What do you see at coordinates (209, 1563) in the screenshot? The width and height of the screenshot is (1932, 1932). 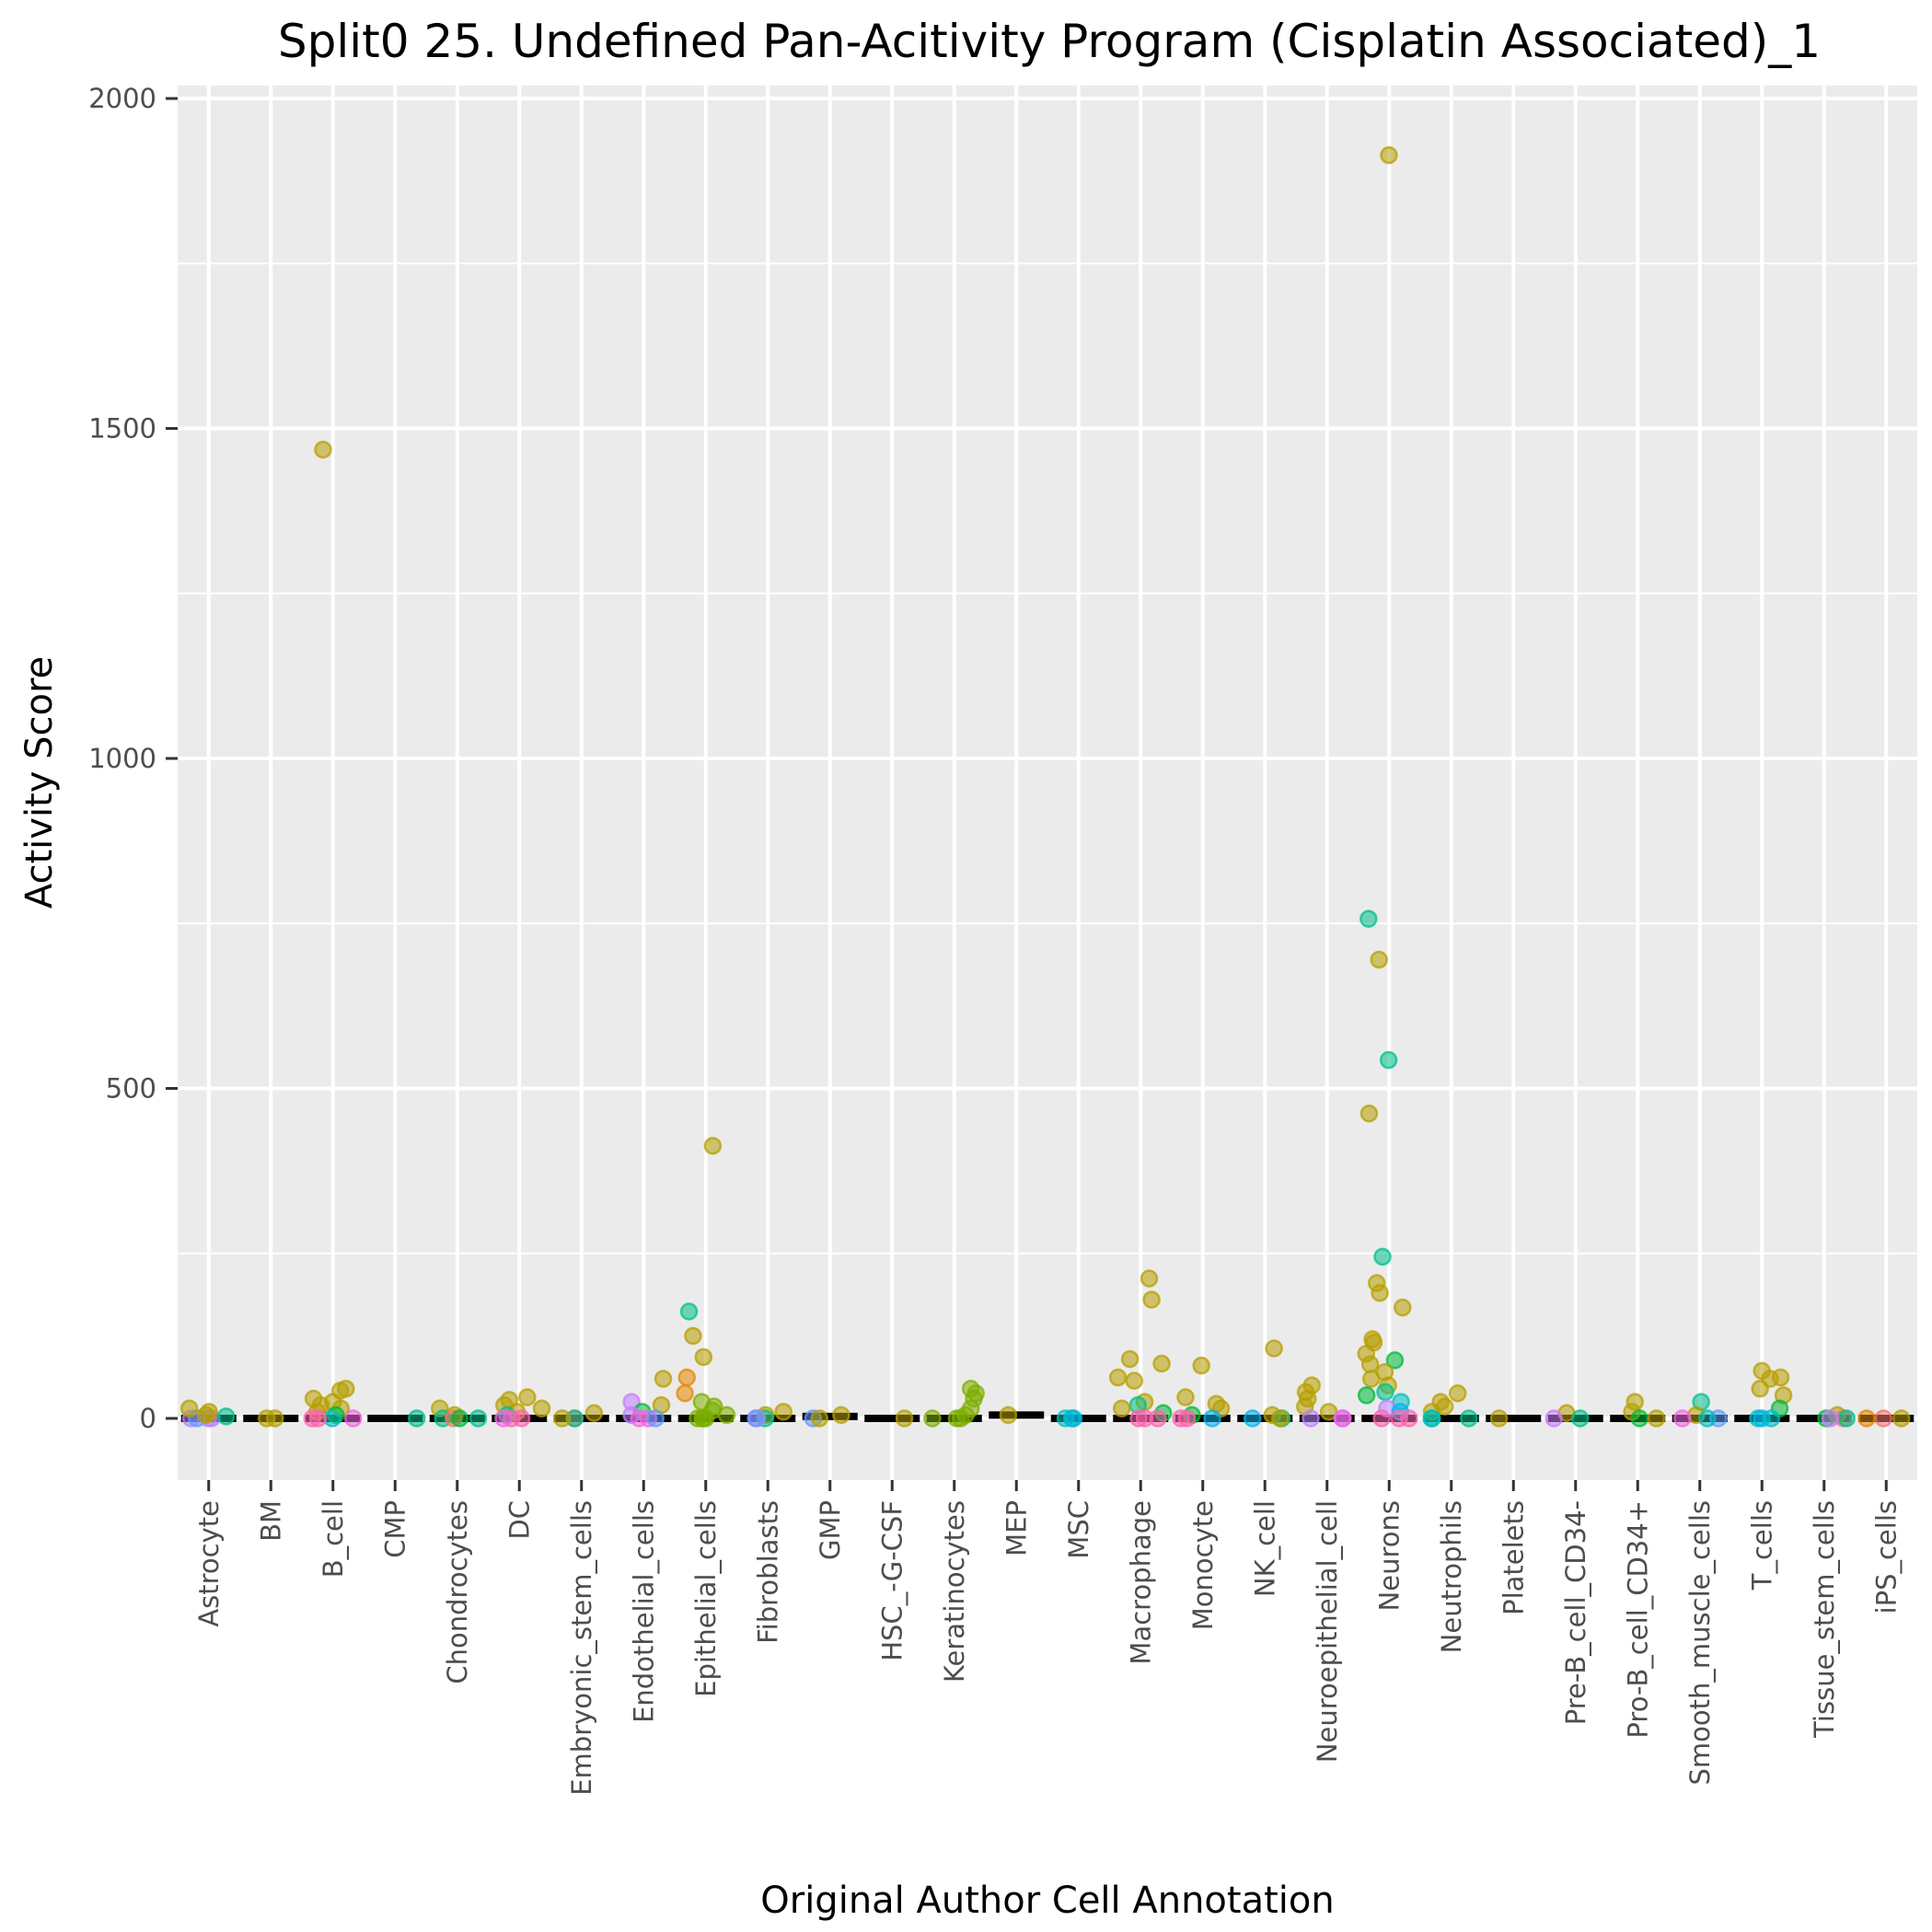 I see `x-tick-label: Astrocyte` at bounding box center [209, 1563].